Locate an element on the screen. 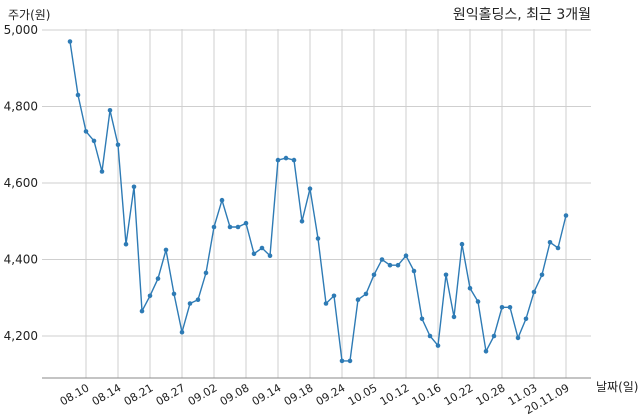  x-axis-label: 날짜(일) is located at coordinates (617, 387).